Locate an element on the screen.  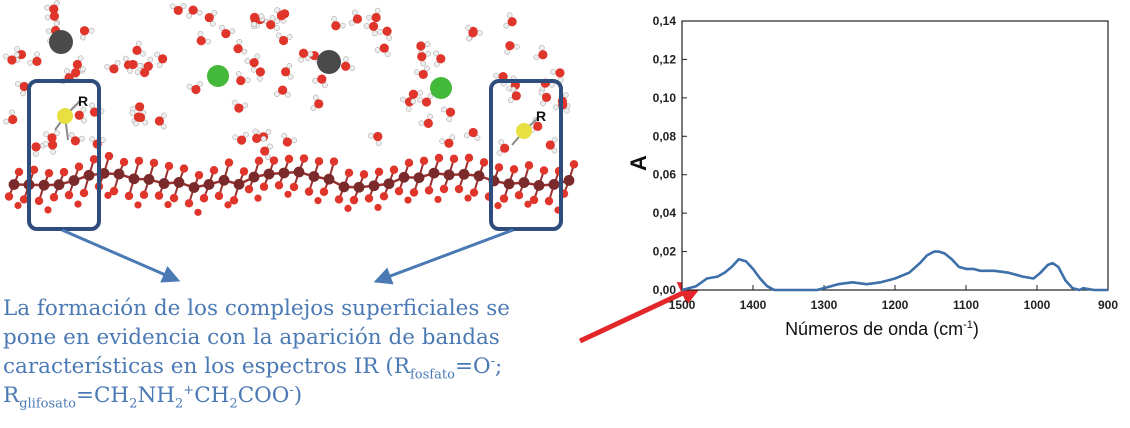
series-line is located at coordinates (894, 271).